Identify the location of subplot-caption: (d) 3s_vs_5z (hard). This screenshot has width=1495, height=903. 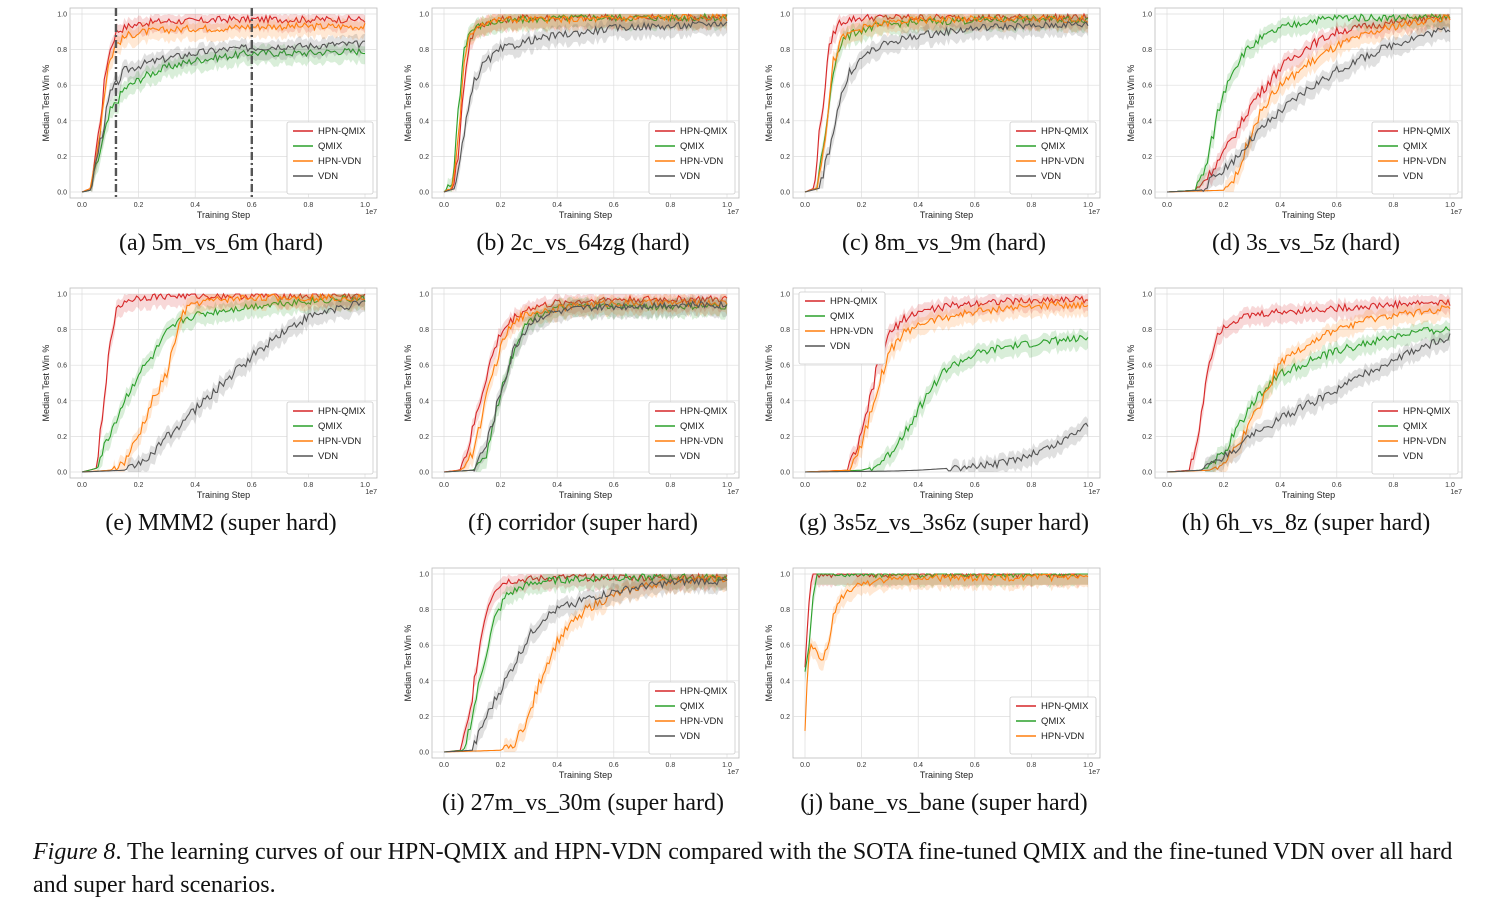
(1306, 243).